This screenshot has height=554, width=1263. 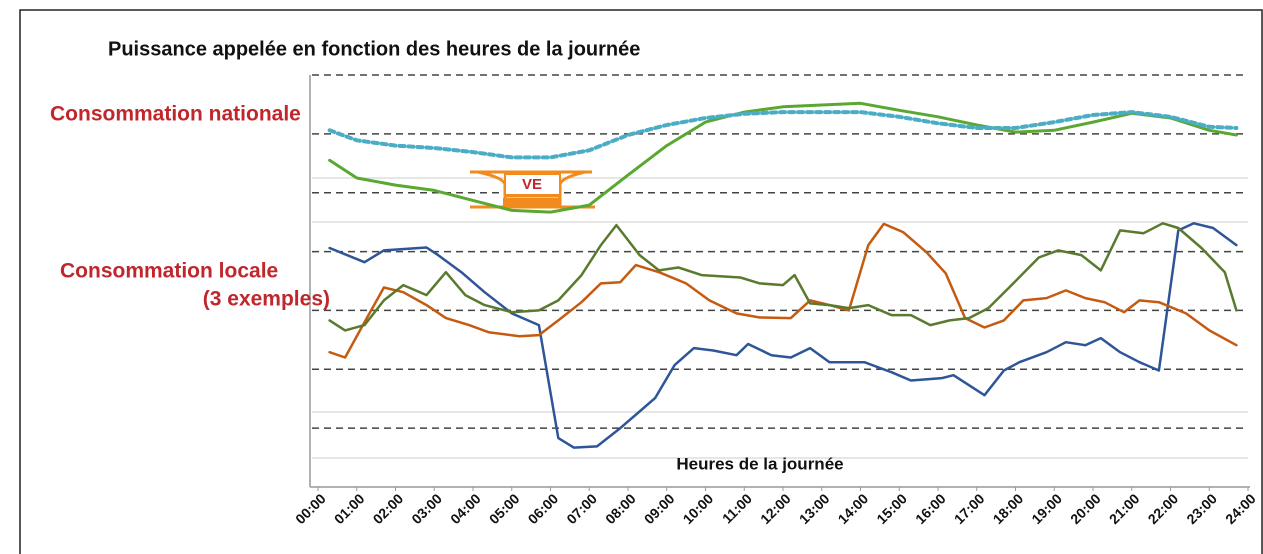 I want to click on x-tick-label: 19:00, so click(x=1046, y=508).